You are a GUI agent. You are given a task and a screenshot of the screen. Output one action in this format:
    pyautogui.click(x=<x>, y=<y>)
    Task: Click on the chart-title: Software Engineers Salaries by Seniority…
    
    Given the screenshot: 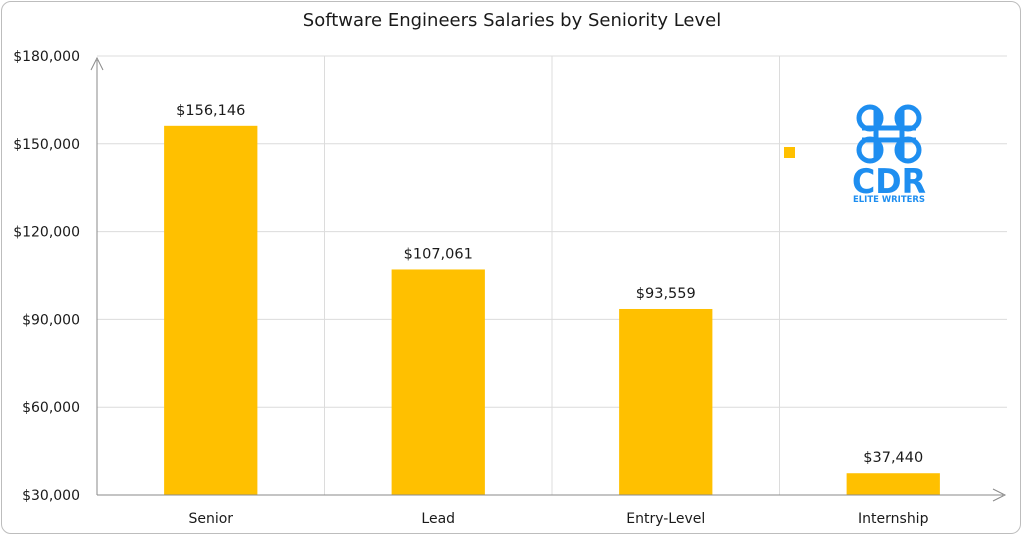 What is the action you would take?
    pyautogui.click(x=512, y=20)
    